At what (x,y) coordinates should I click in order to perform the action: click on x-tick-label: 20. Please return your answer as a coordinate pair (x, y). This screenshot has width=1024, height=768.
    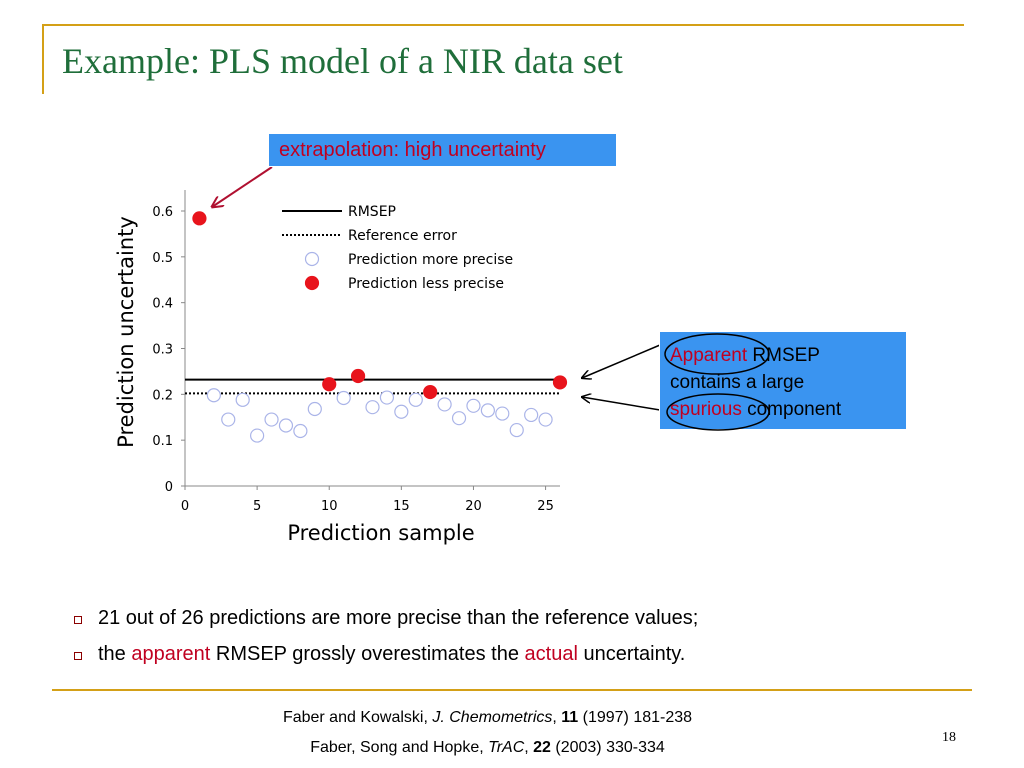
    Looking at the image, I should click on (473, 506).